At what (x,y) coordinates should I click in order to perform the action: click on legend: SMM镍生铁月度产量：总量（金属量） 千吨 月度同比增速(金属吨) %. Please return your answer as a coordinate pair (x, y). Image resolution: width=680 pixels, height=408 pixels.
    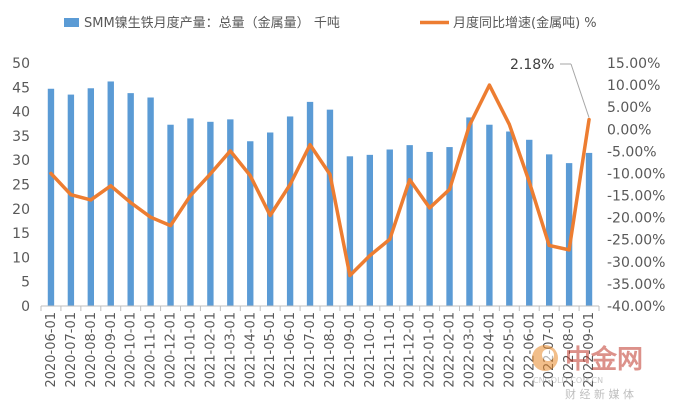
    Looking at the image, I should click on (330, 23).